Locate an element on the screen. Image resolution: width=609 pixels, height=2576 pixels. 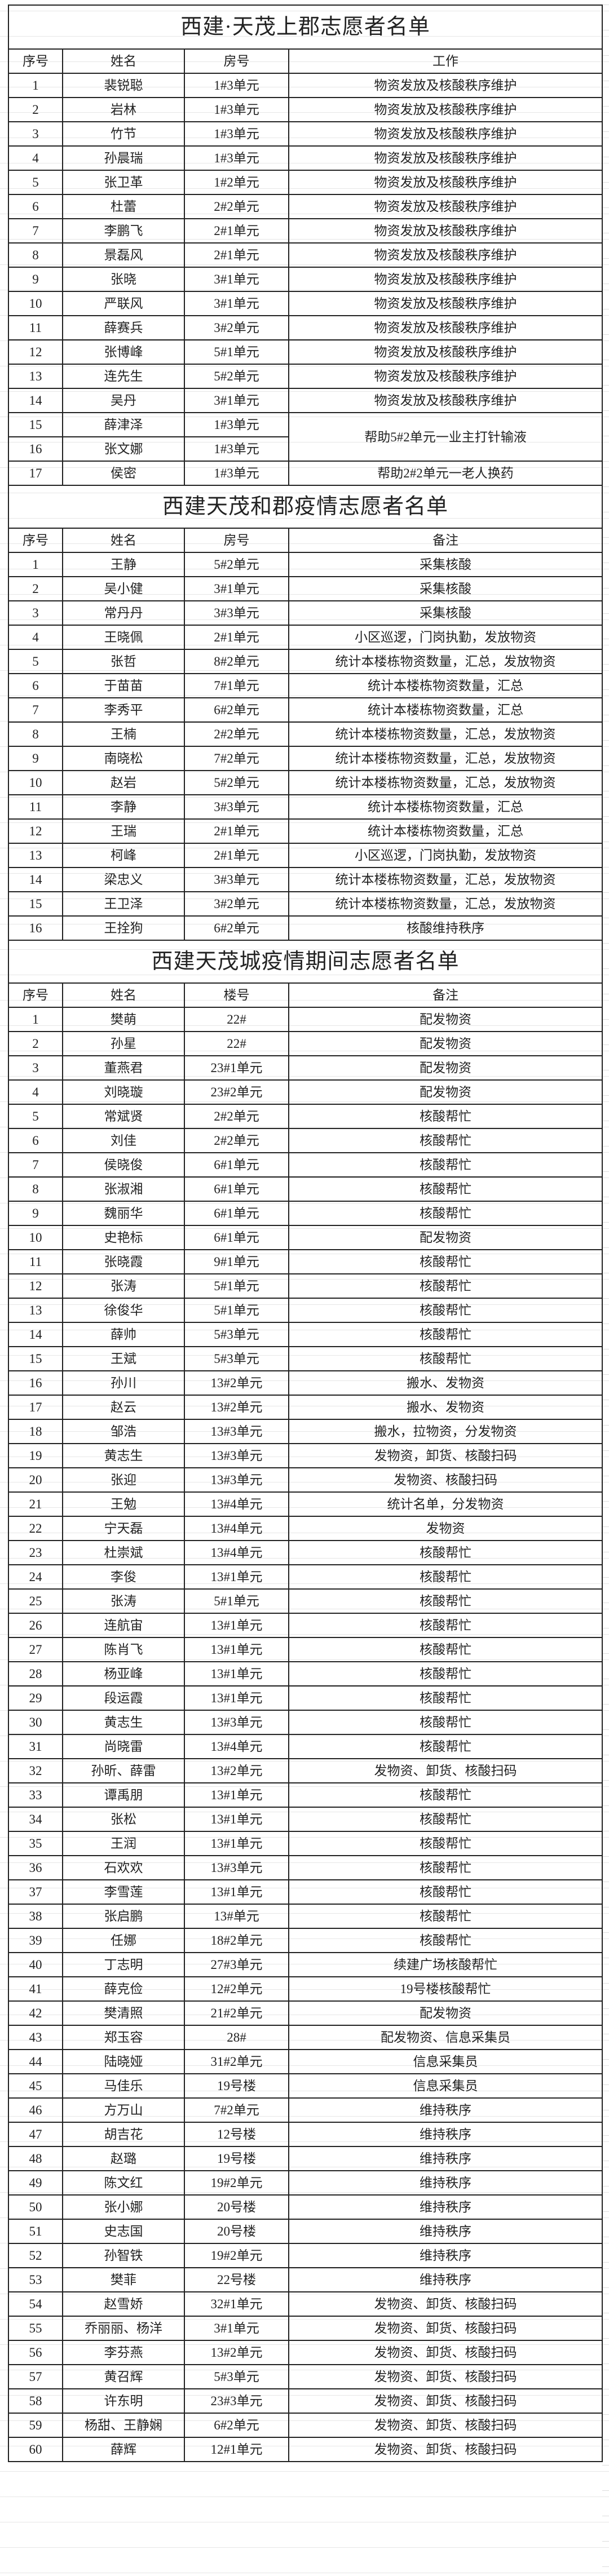
serial-cell: 17 is located at coordinates (35, 1407).